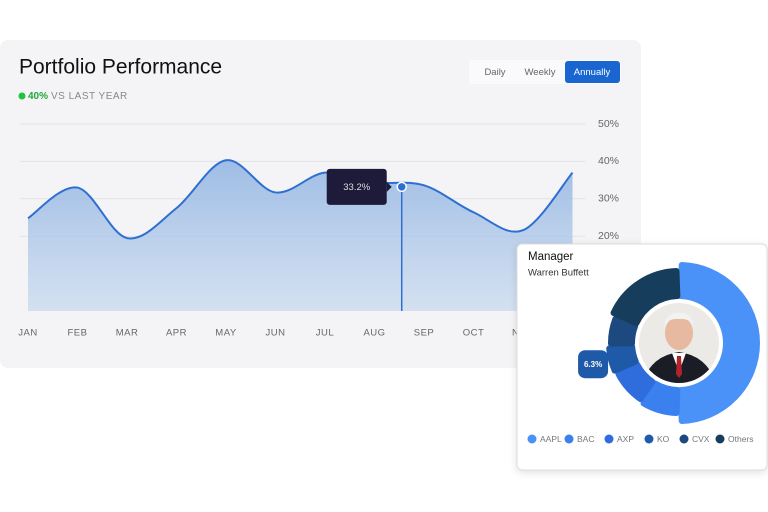 The image size is (768, 512). I want to click on chart-title: Portfolio Performance, so click(120, 67).